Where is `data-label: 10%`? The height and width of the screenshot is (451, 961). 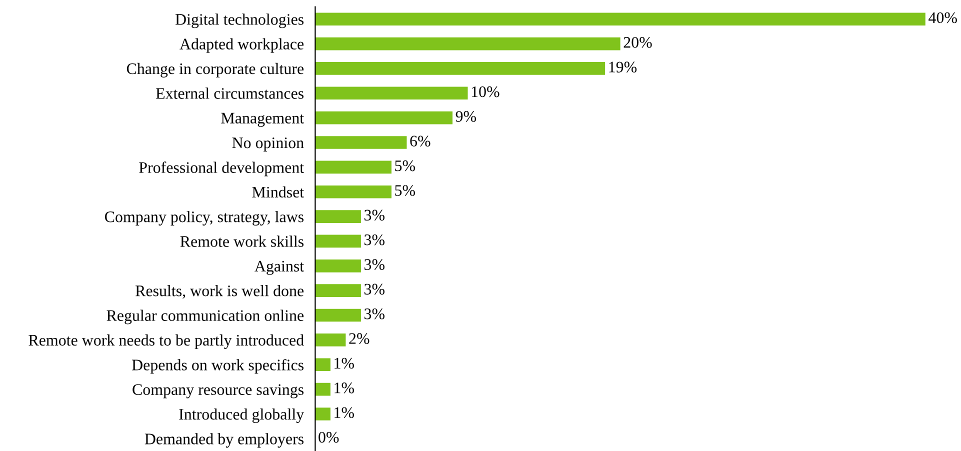 data-label: 10% is located at coordinates (486, 92).